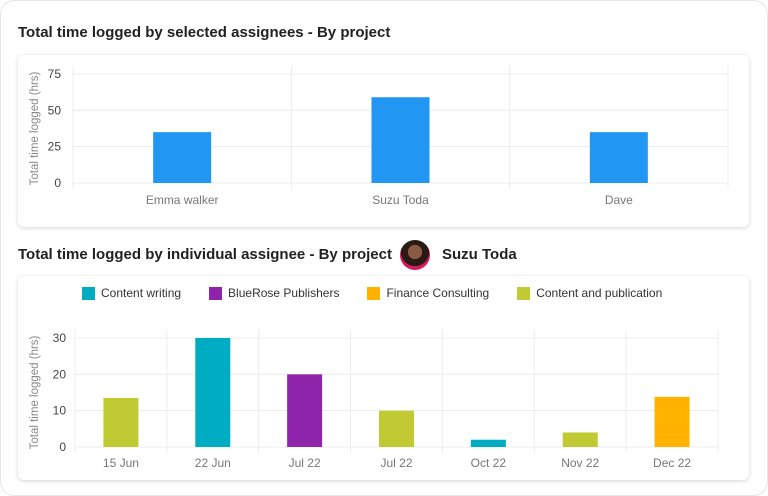  What do you see at coordinates (60, 338) in the screenshot?
I see `y-tick-label: 30` at bounding box center [60, 338].